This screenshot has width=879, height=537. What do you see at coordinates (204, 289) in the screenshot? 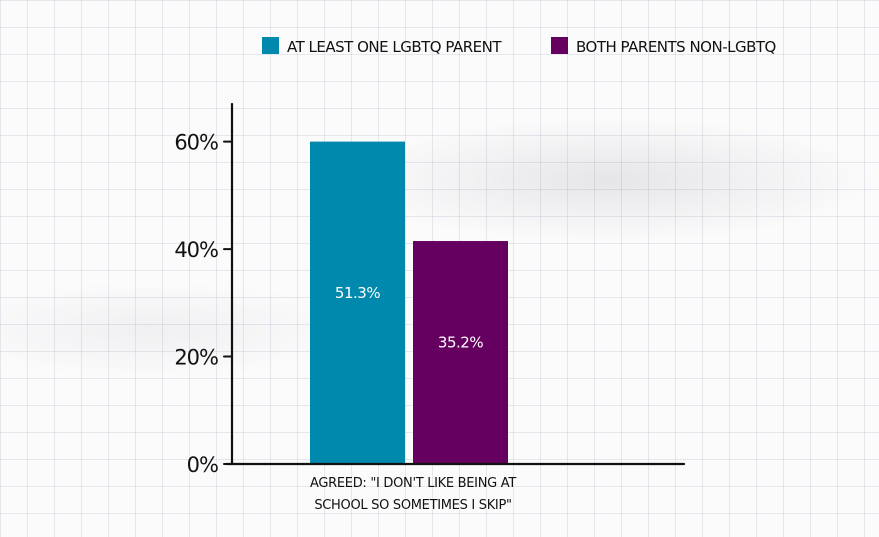
I see `y-axis: 0% 20% 40% 60%` at bounding box center [204, 289].